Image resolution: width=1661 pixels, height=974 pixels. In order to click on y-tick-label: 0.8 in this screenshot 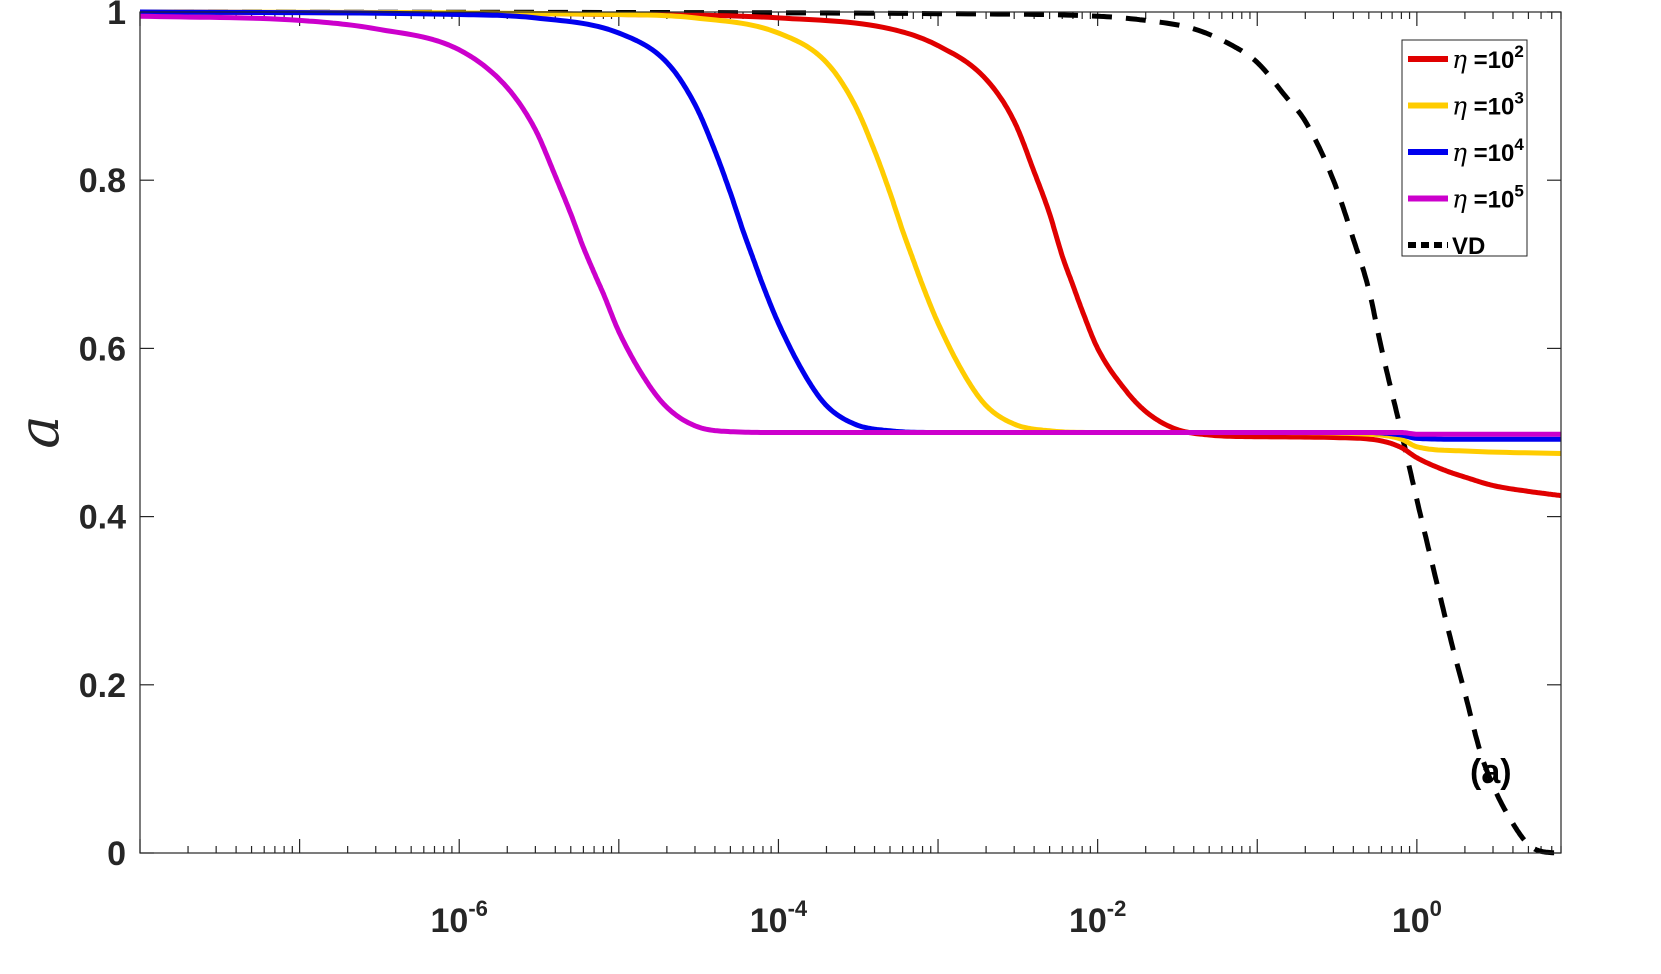, I will do `click(102, 181)`.